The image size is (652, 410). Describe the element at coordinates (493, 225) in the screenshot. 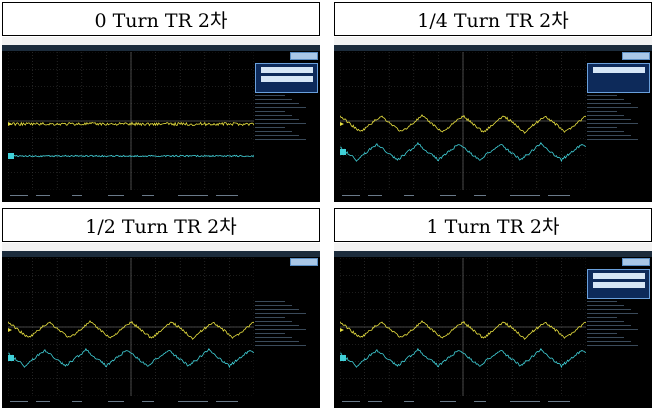

I see `panel-caption: 1 Turn TR 2차` at that location.